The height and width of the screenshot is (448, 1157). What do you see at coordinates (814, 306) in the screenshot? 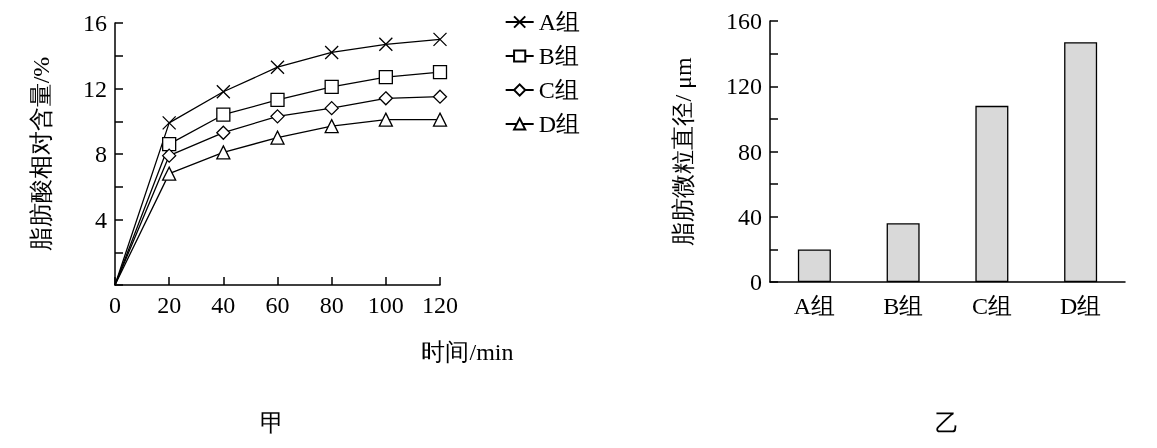
I see `x-tick-label: A组` at bounding box center [814, 306].